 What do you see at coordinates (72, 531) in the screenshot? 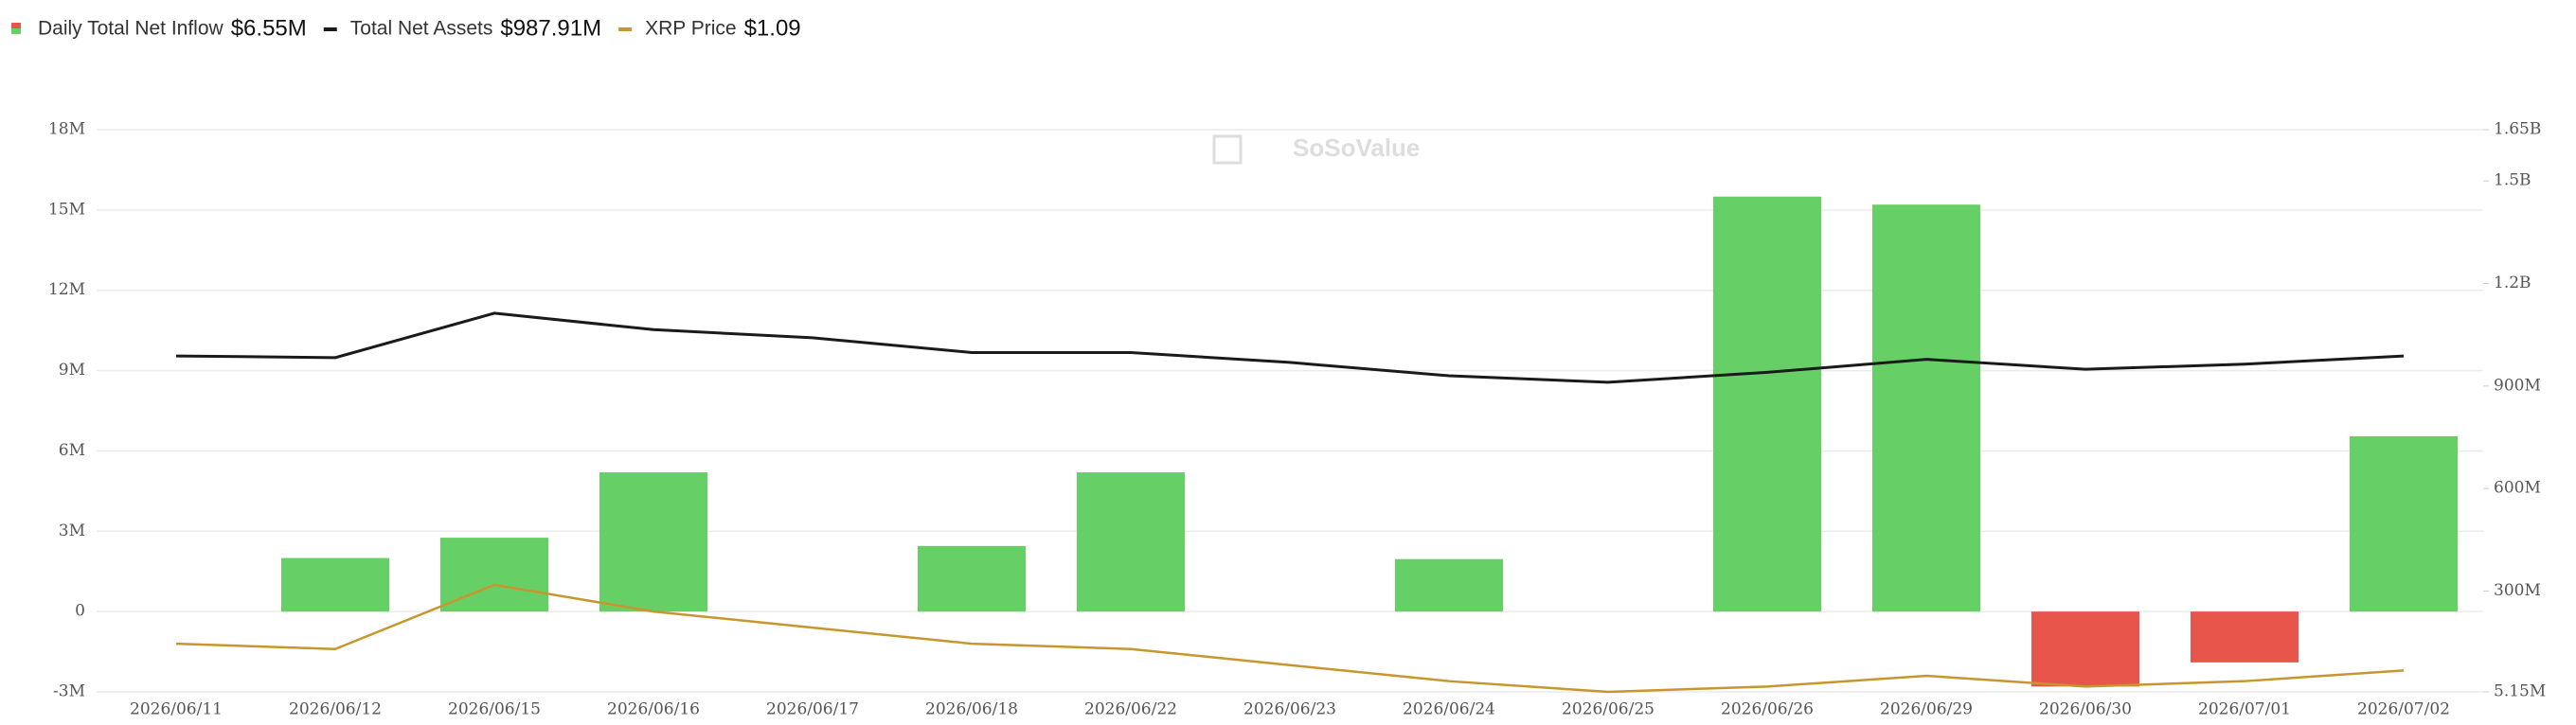
I see `y-tick-label: 3M` at bounding box center [72, 531].